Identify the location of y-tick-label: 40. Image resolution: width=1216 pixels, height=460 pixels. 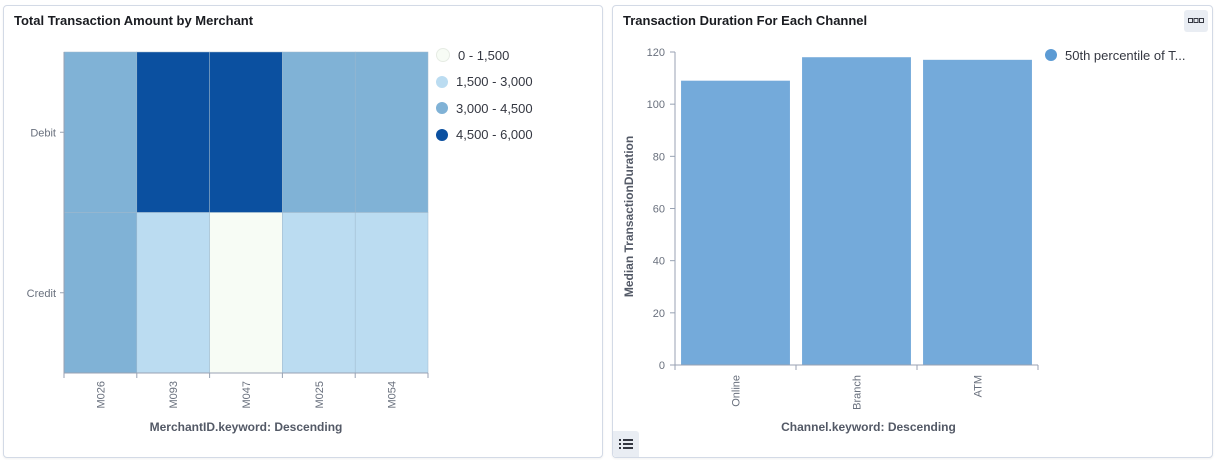
(659, 262).